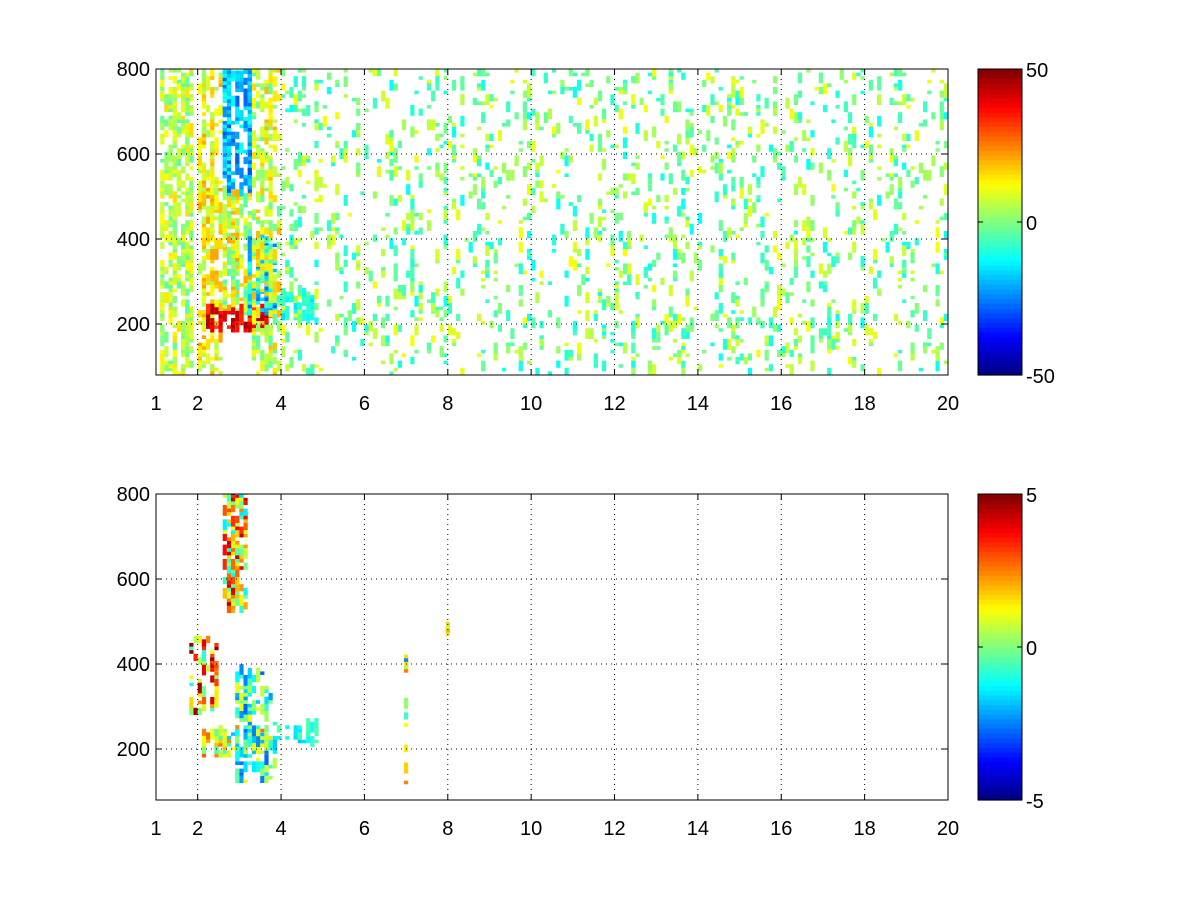 Image resolution: width=1200 pixels, height=900 pixels. Describe the element at coordinates (133, 495) in the screenshot. I see `y-tick-label: 800` at that location.